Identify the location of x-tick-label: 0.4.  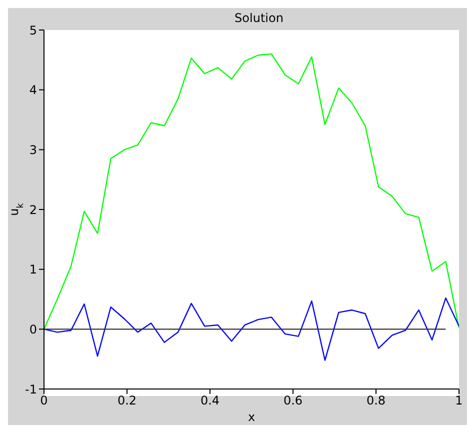
(210, 401).